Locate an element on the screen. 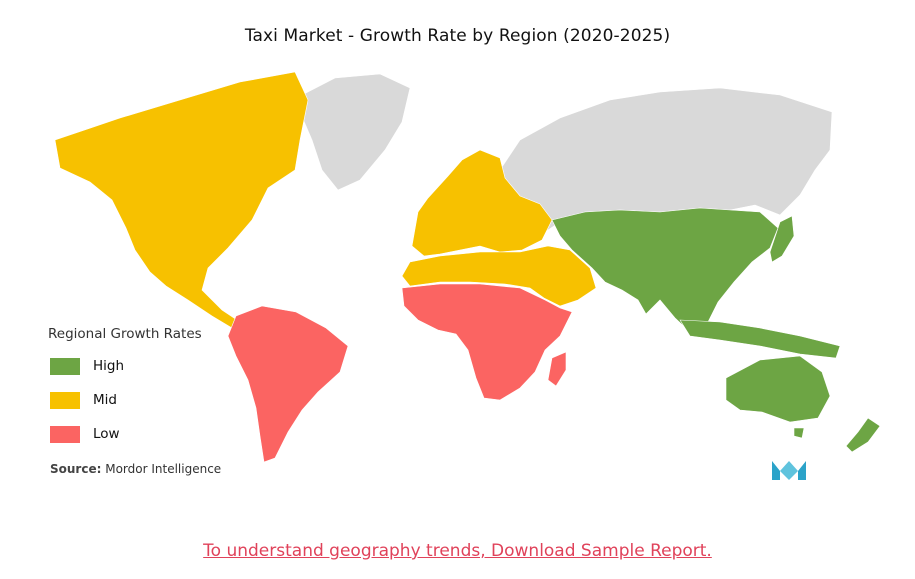  region-madagascar is located at coordinates (557, 369).